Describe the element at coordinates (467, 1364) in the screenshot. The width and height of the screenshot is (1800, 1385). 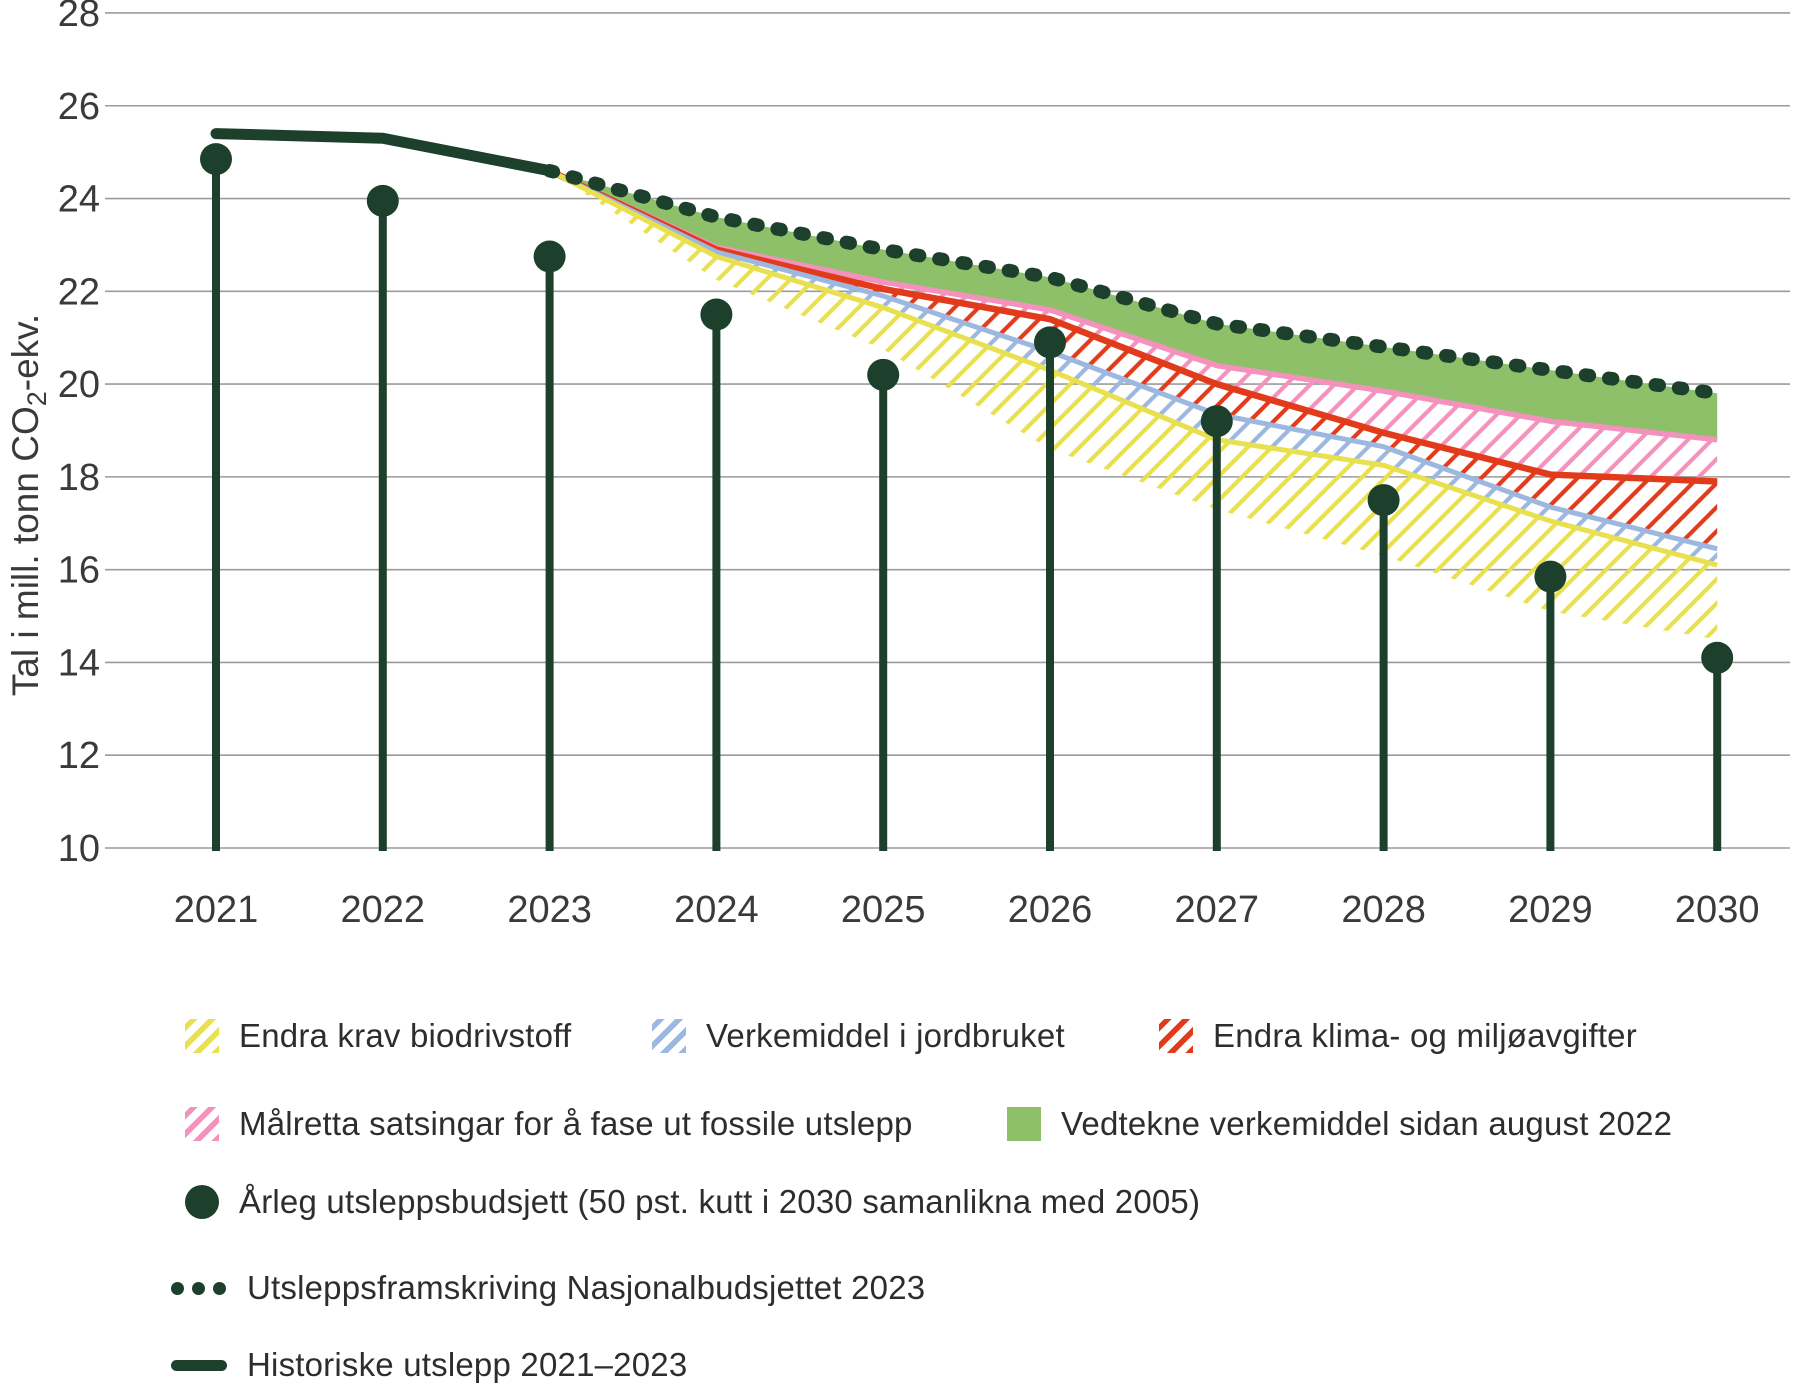
I see `legend-label-historical: Historiske utslepp 2021–2023` at that location.